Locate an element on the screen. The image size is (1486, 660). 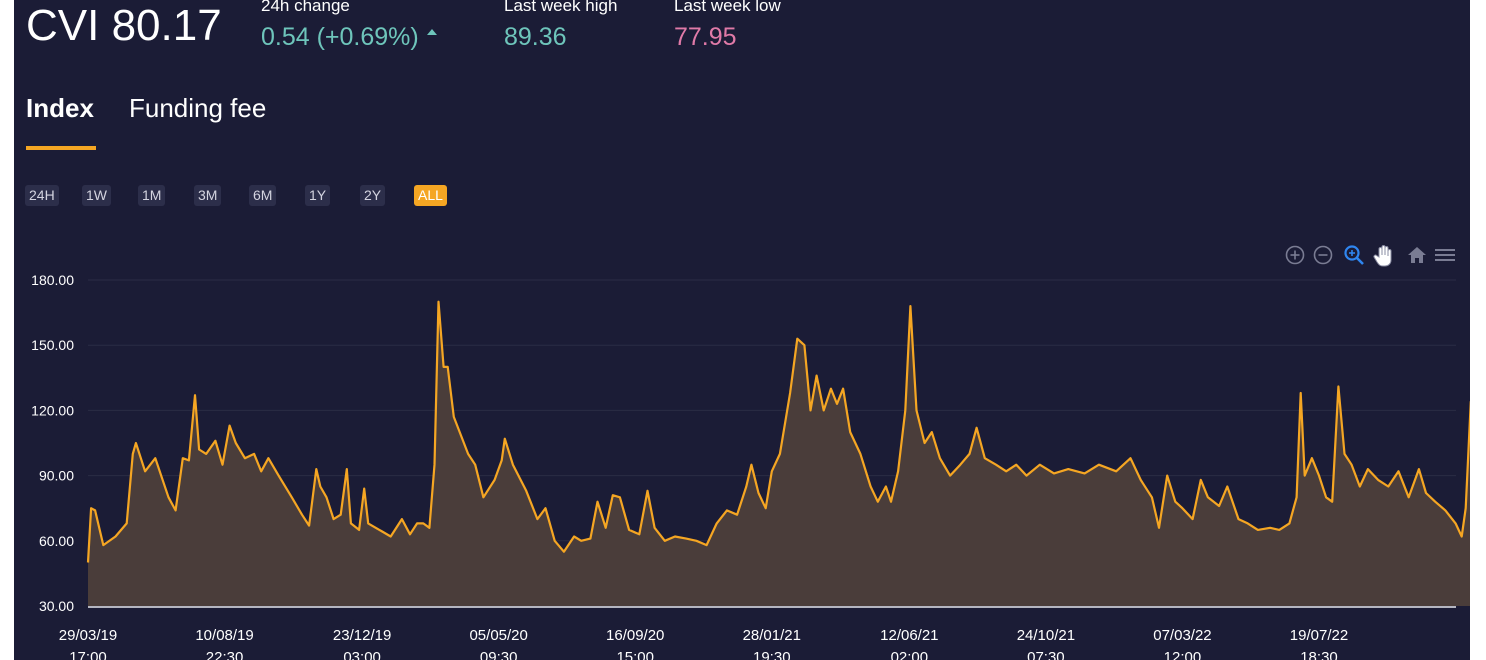
x-tick-time: 22:30 is located at coordinates (225, 654).